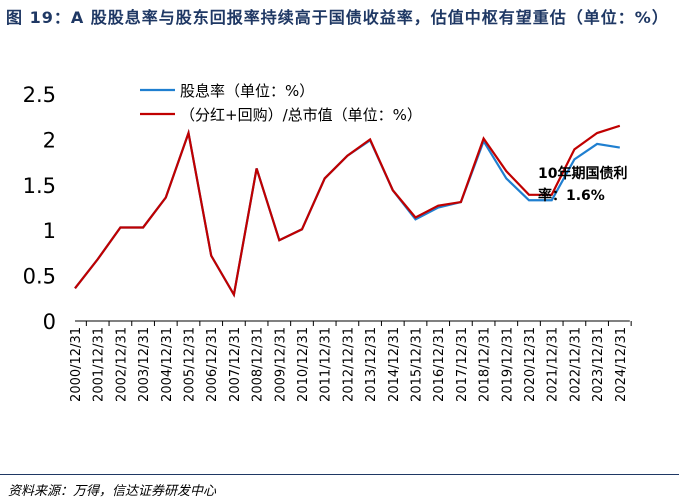 The height and width of the screenshot is (502, 679). I want to click on x-tick-label: 2008/12/31, so click(258, 364).